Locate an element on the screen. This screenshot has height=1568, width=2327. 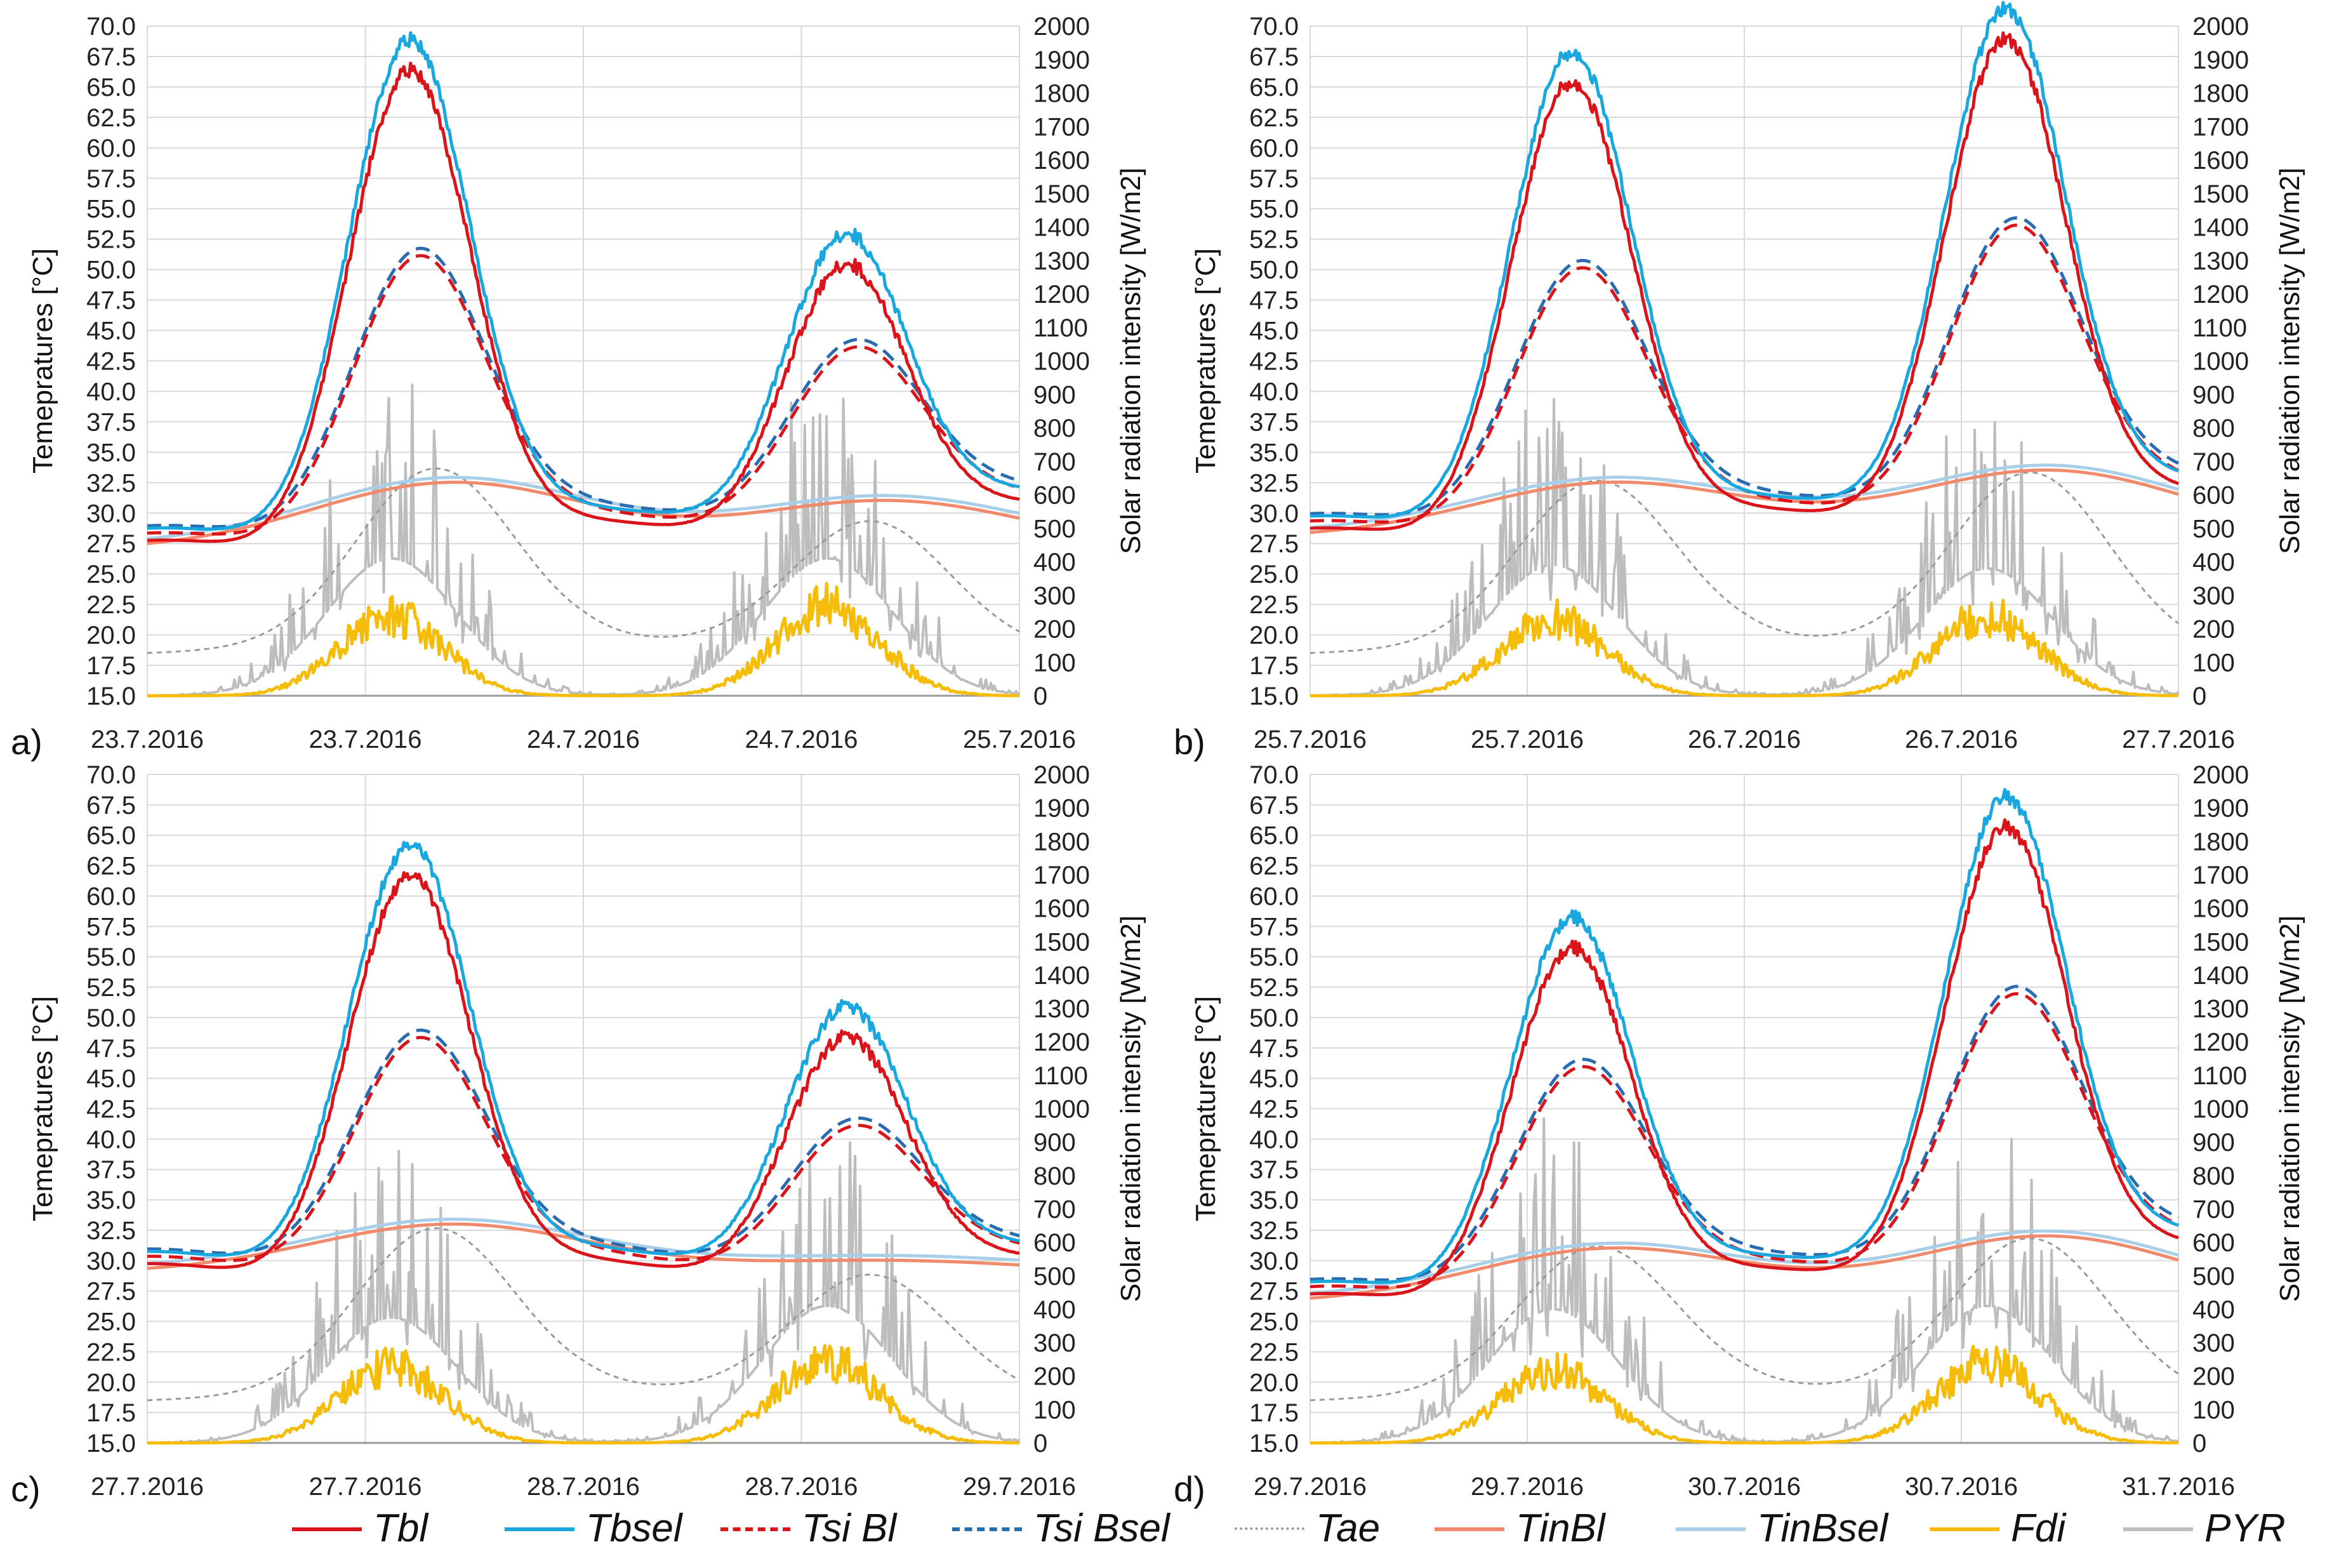
y-right-tick-label: 2000 is located at coordinates (2220, 27).